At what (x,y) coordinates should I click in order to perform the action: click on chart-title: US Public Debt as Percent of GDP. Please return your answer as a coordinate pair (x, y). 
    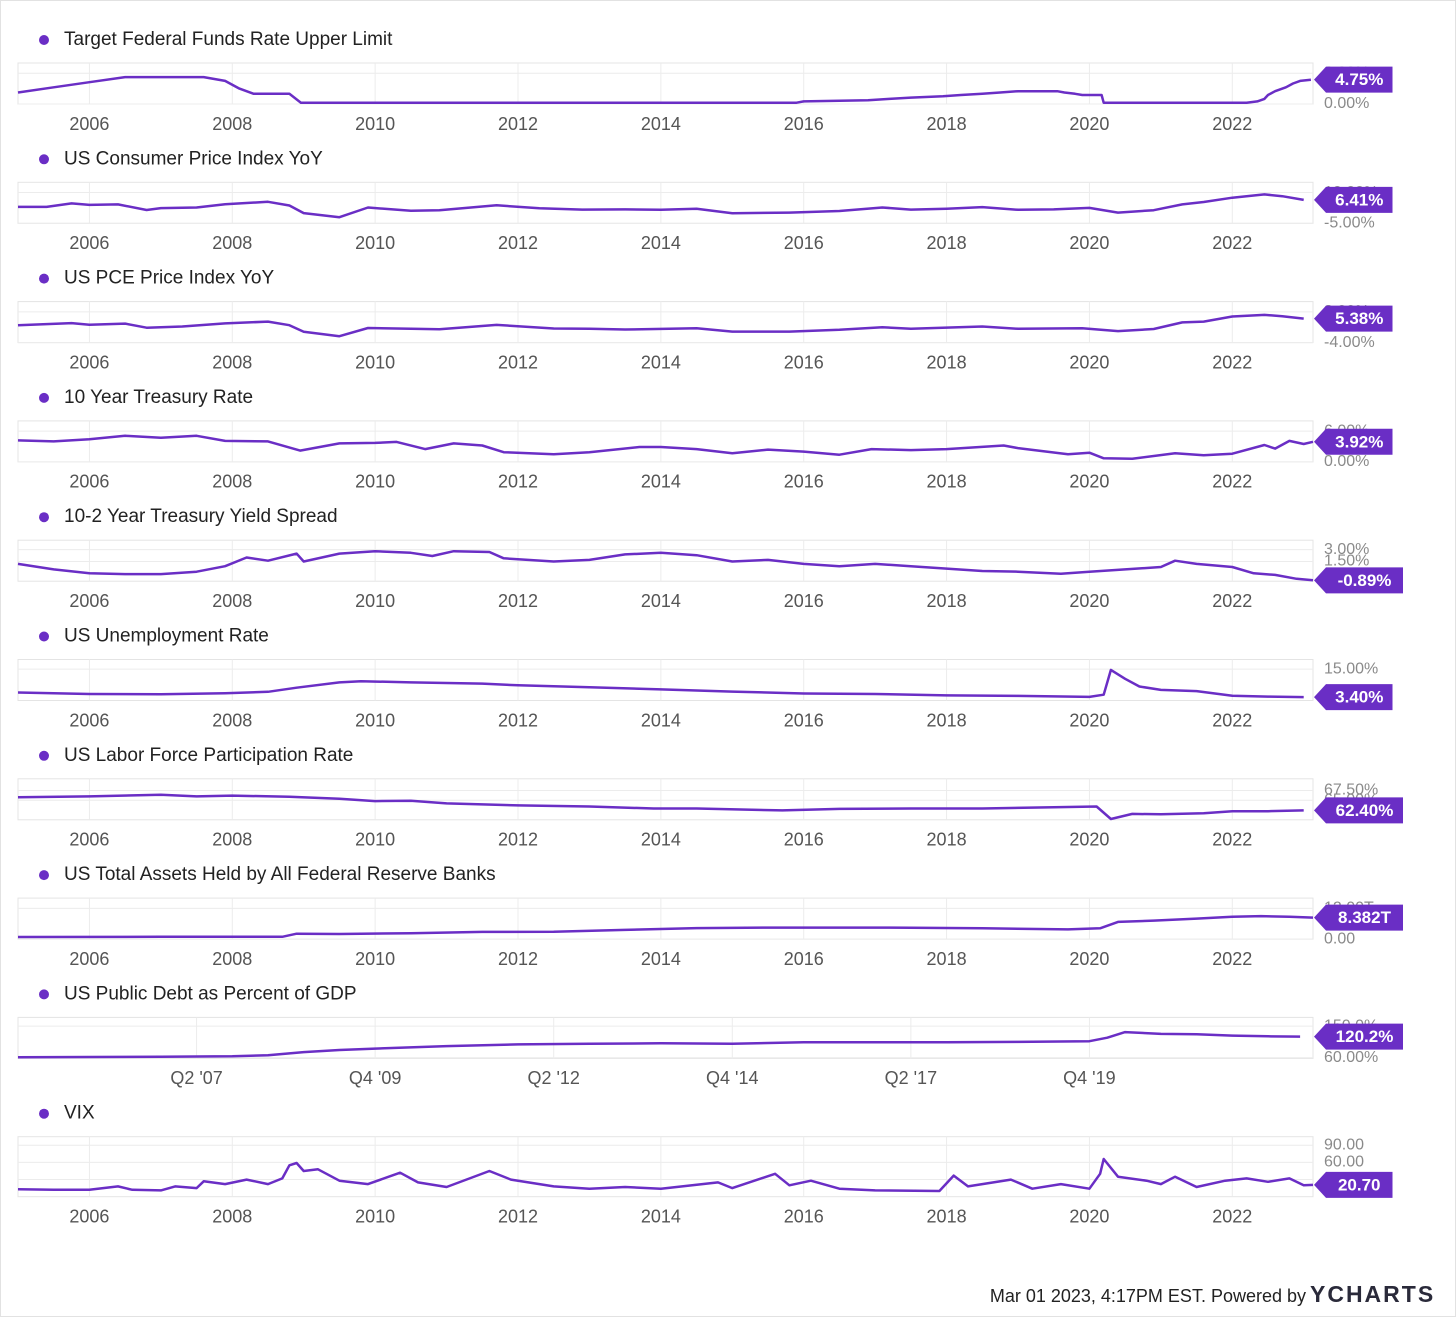
    Looking at the image, I should click on (210, 993).